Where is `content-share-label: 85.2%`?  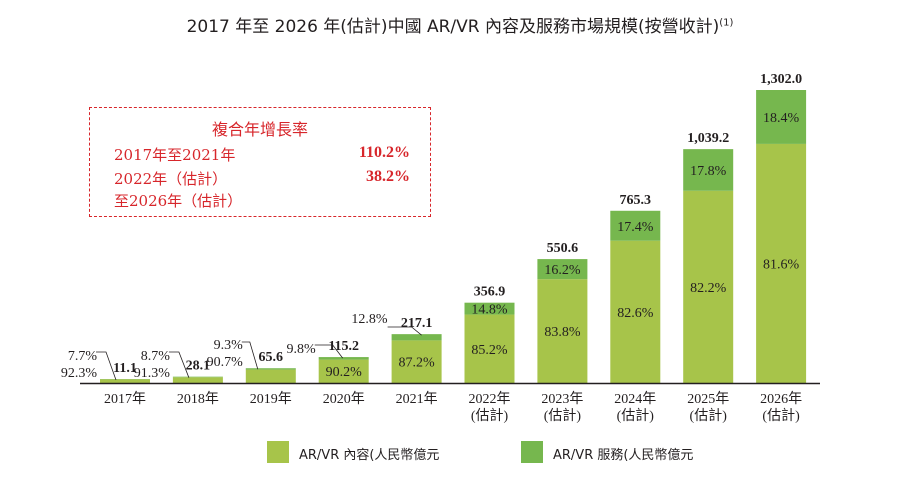 content-share-label: 85.2% is located at coordinates (489, 350).